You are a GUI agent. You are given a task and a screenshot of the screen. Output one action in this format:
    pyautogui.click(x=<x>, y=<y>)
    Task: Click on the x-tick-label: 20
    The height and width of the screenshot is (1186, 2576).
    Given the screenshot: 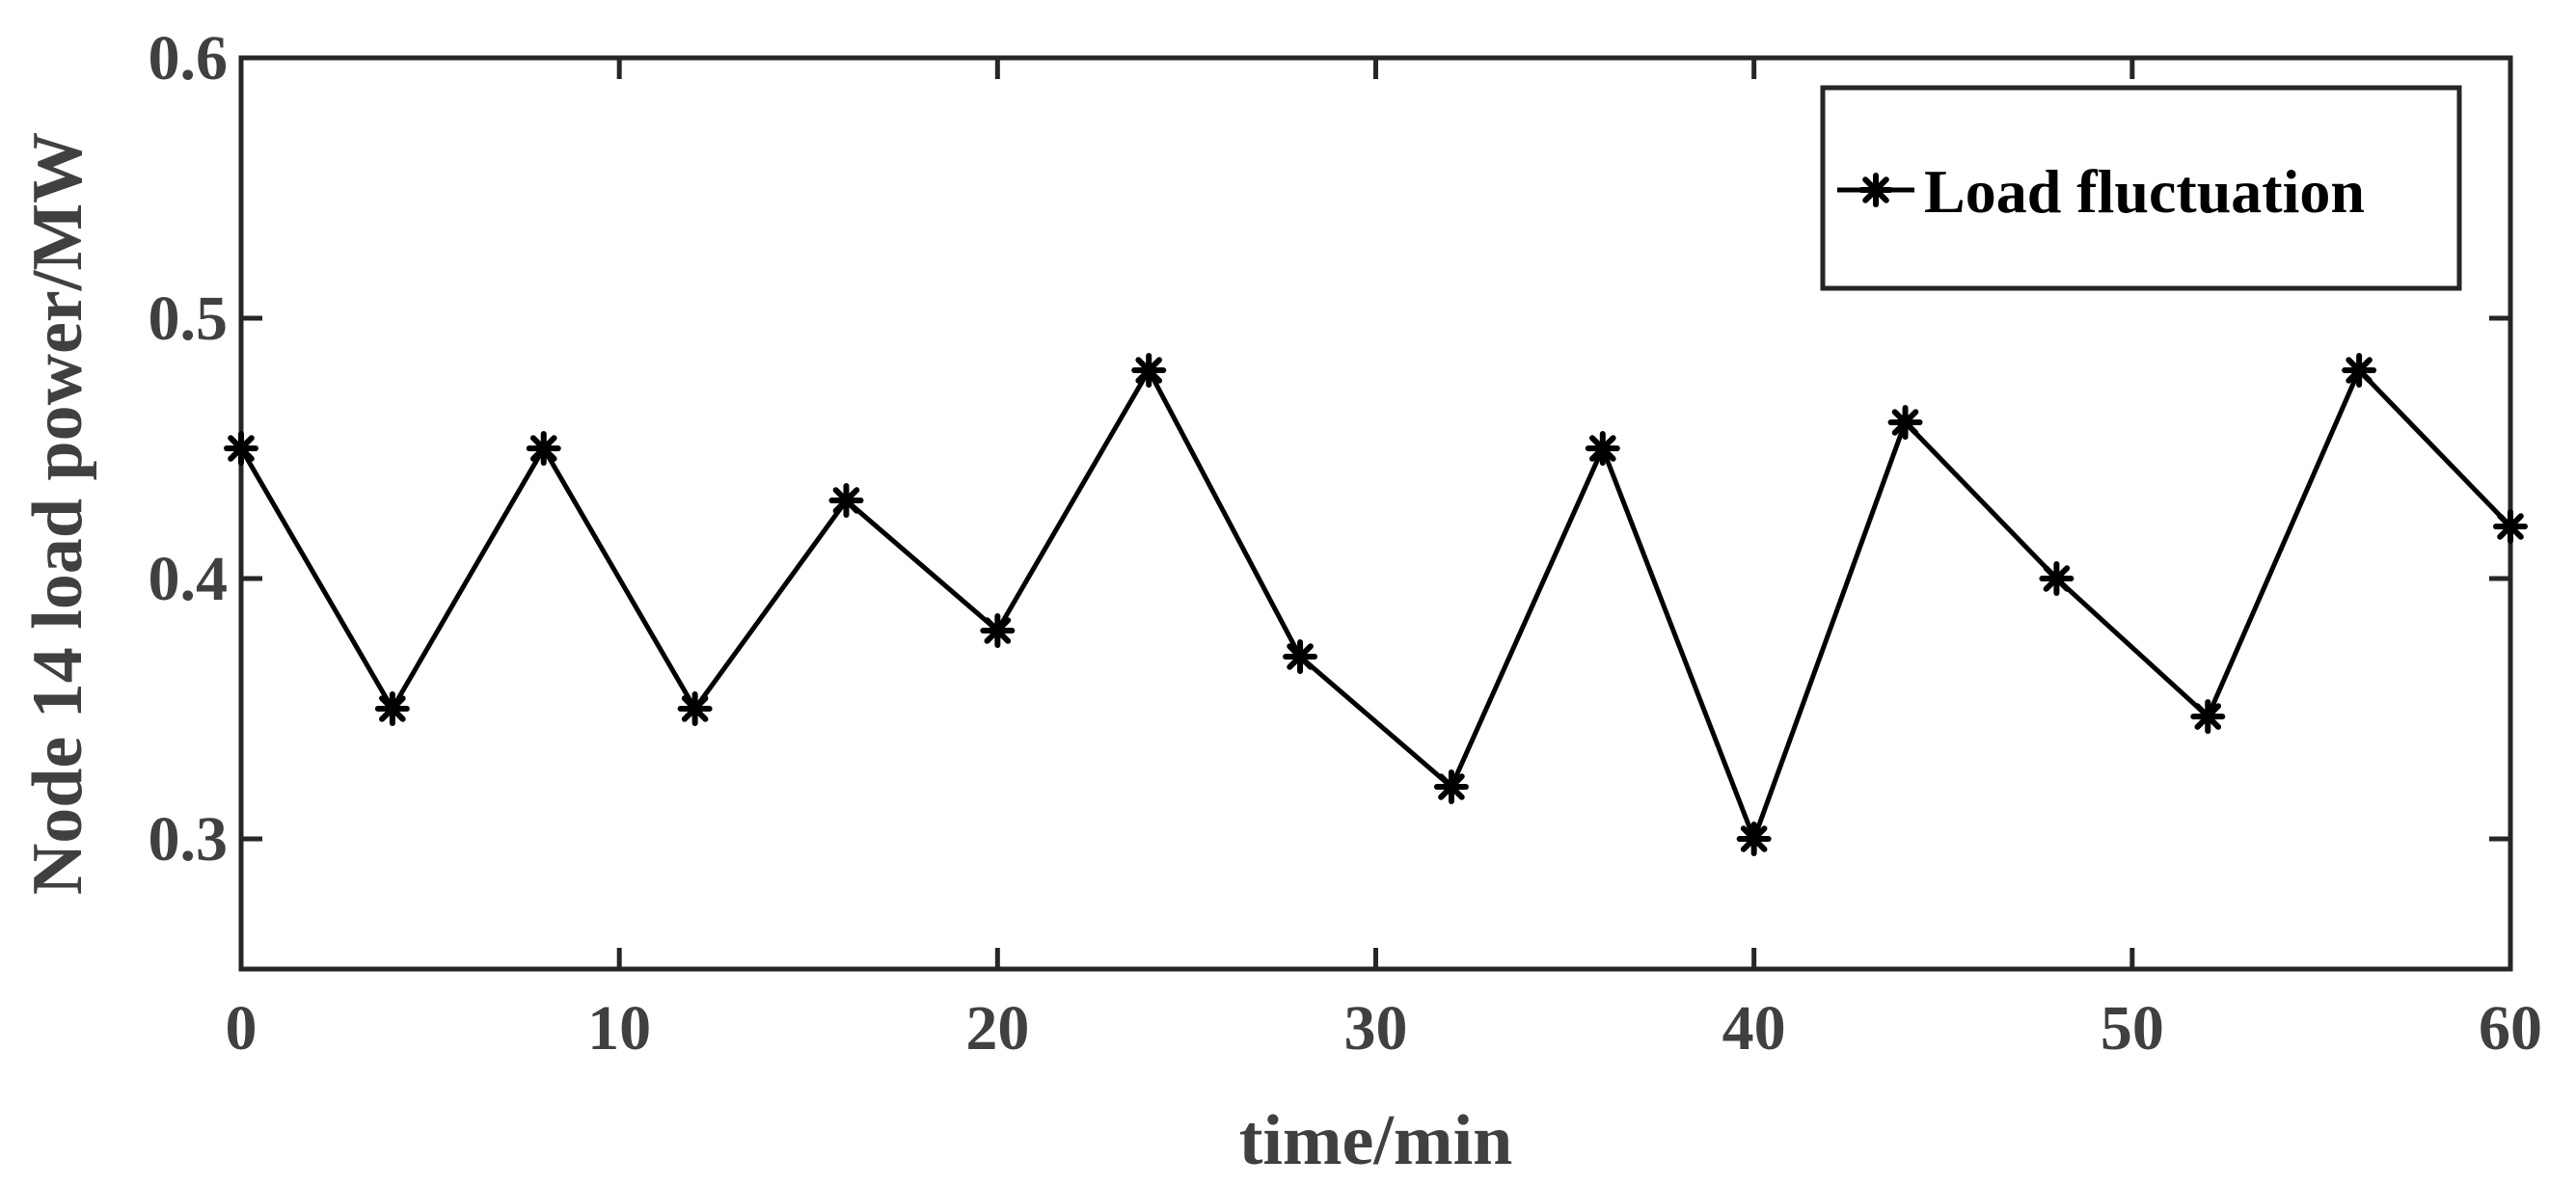 What is the action you would take?
    pyautogui.click(x=997, y=1028)
    